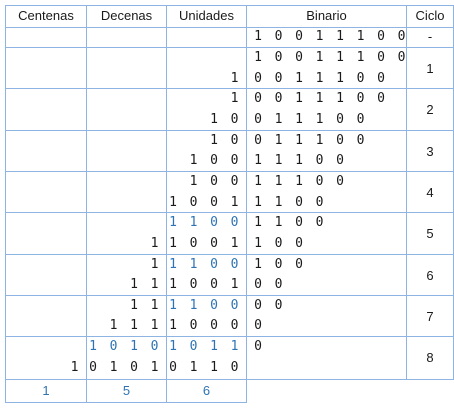 The height and width of the screenshot is (410, 454). Describe the element at coordinates (206, 390) in the screenshot. I see `result-unidades: 6` at that location.